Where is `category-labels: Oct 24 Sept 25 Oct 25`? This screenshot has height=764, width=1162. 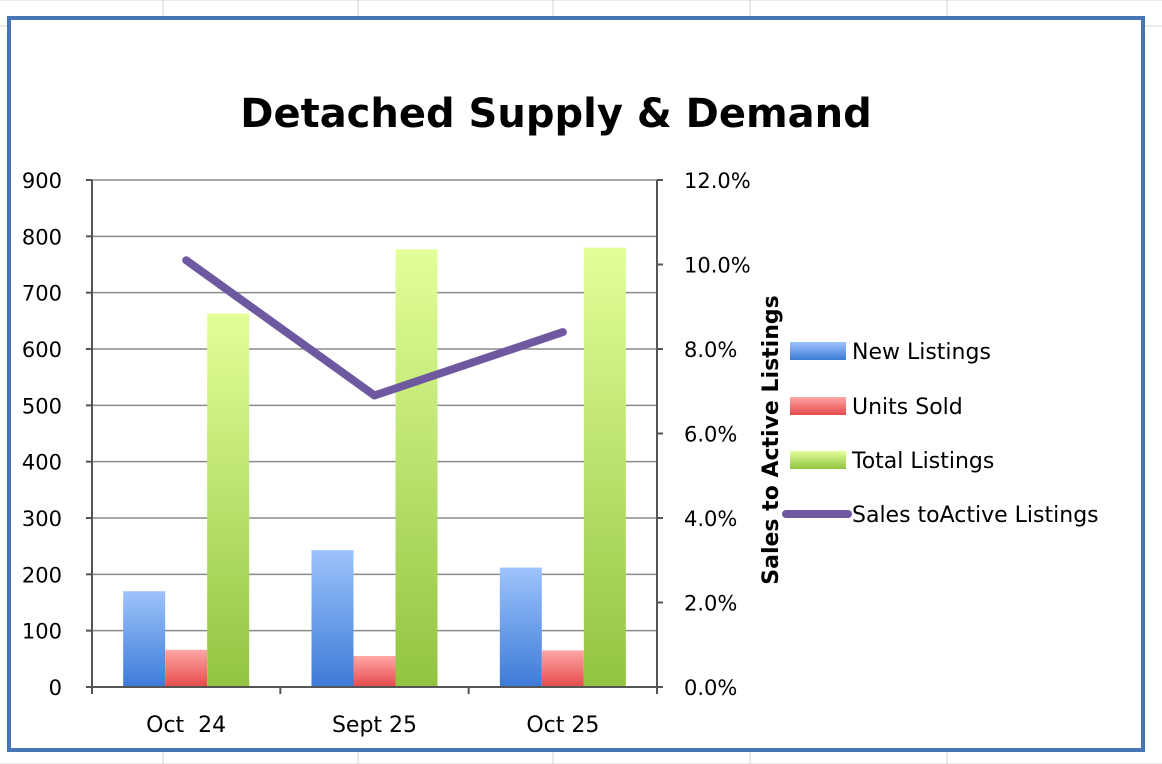
category-labels: Oct 24 Sept 25 Oct 25 is located at coordinates (372, 725).